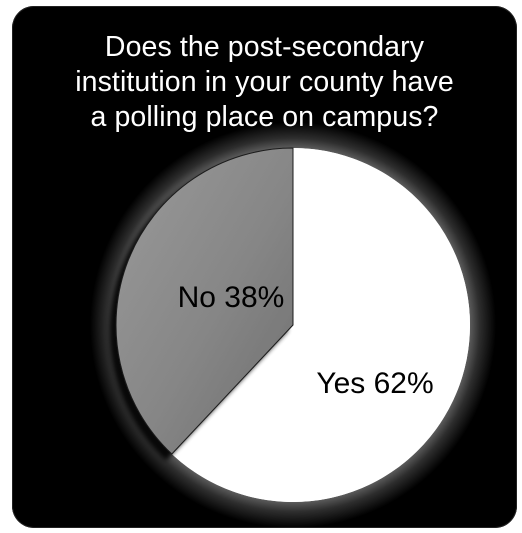  What do you see at coordinates (231, 297) in the screenshot?
I see `pie-label-no: No 38%` at bounding box center [231, 297].